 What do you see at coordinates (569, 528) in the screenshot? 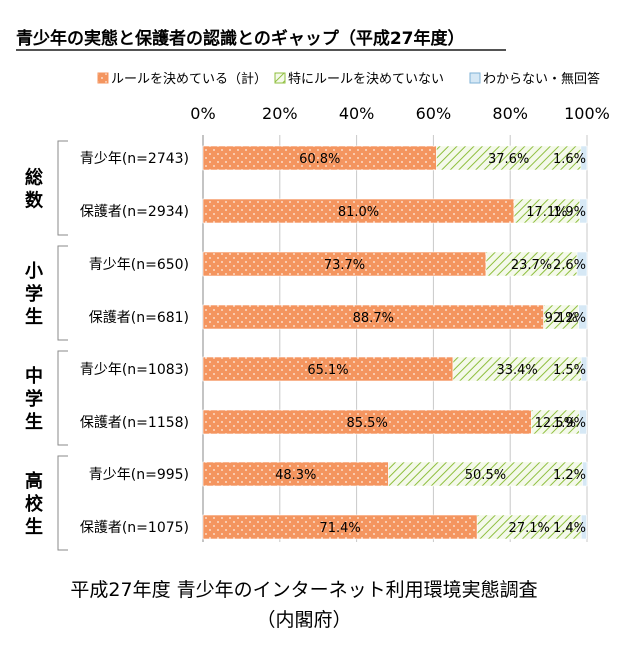
I see `data-label-8-3: 1.4%` at bounding box center [569, 528].